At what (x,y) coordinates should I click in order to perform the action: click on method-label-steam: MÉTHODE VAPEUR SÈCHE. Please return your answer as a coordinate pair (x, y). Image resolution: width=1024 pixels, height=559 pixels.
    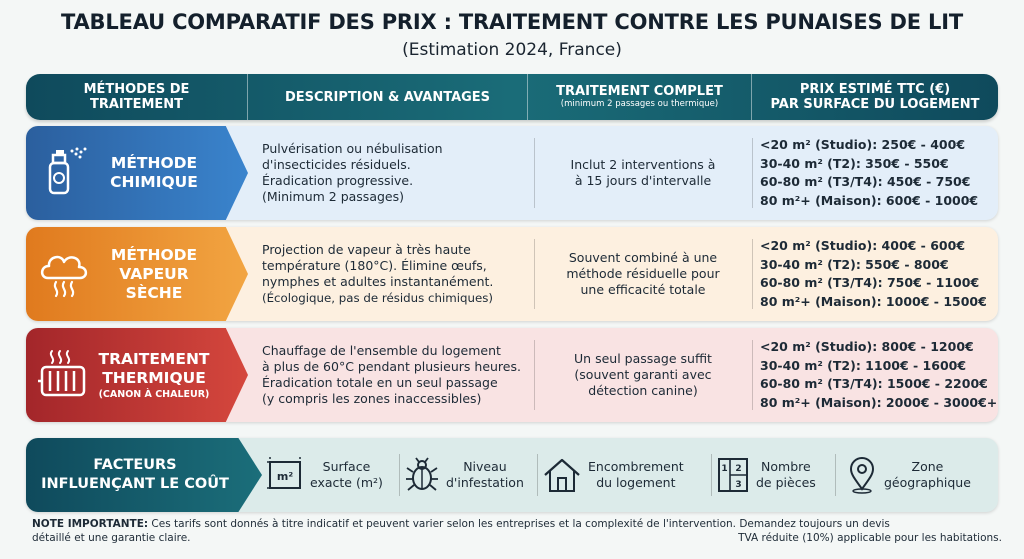
    Looking at the image, I should click on (137, 274).